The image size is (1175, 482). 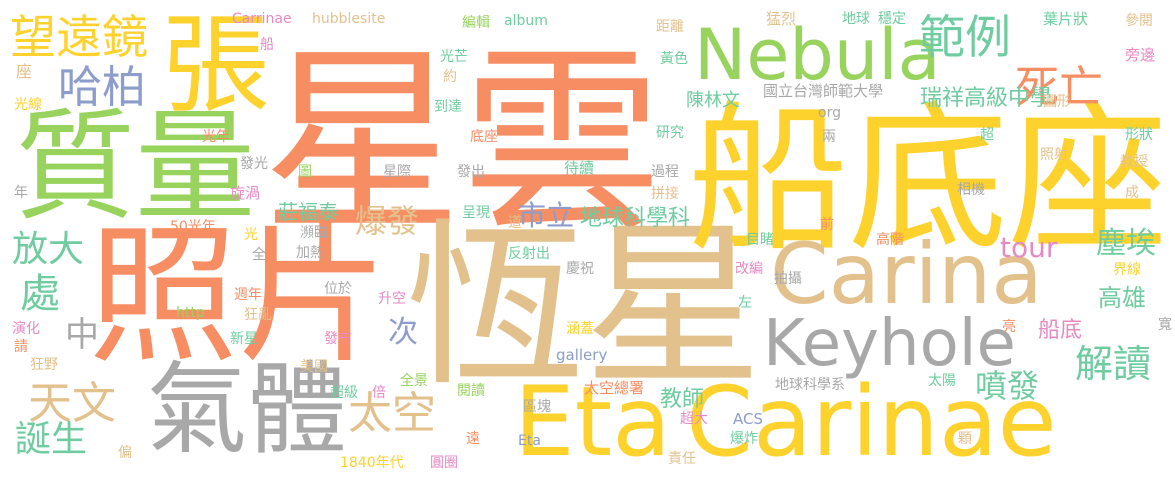 I want to click on word-yepianzhuang: 葉片狀, so click(x=1066, y=19).